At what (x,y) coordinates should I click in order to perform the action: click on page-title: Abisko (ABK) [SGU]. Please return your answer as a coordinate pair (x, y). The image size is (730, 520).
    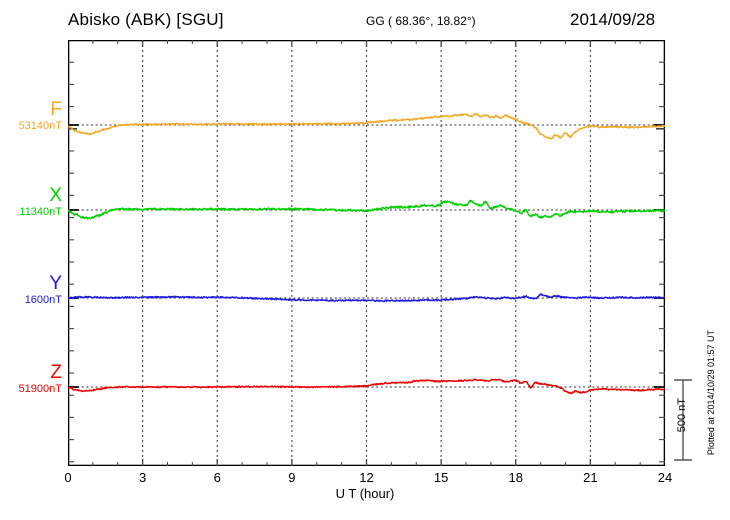
    Looking at the image, I should click on (146, 19).